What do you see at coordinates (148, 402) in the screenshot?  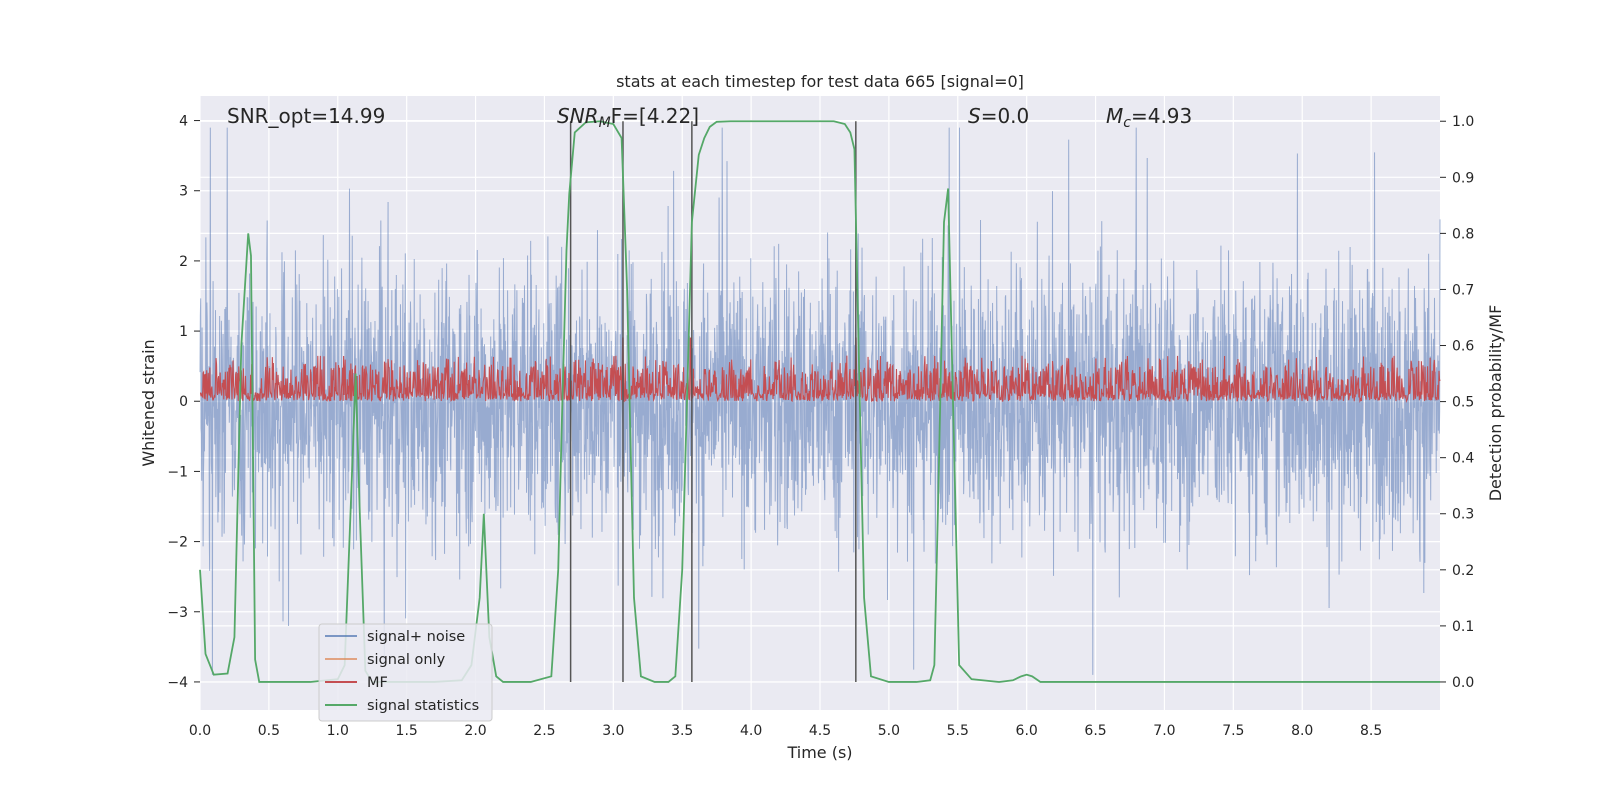 I see `y-axis-label: Whitened strain` at bounding box center [148, 402].